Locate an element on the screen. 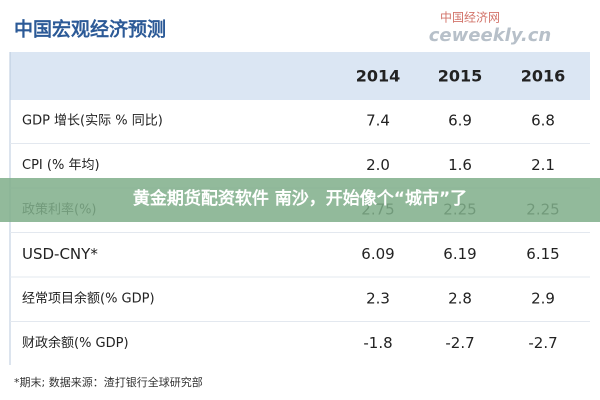  row-label: 财政余额(% GDP) is located at coordinates (75, 343).